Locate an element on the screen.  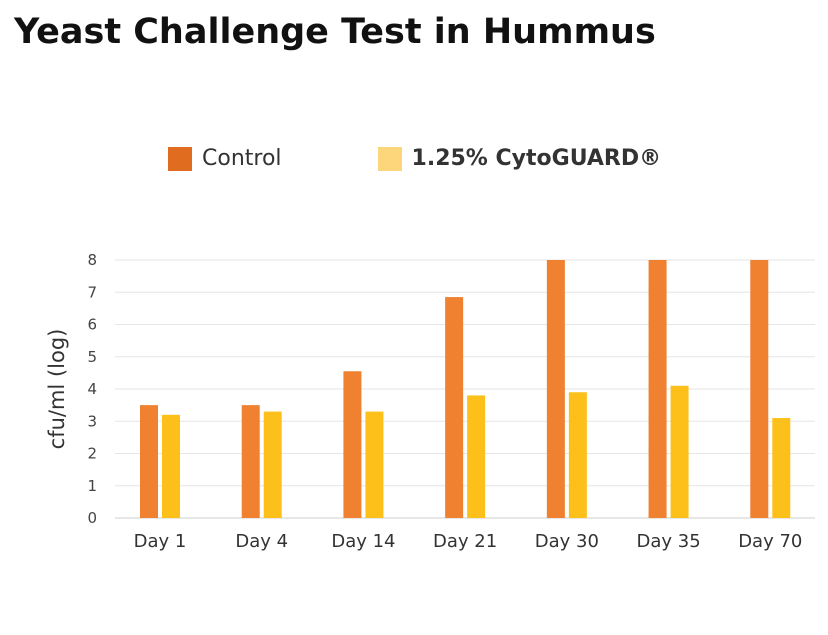
y-tick-label: 7 is located at coordinates (92, 292).